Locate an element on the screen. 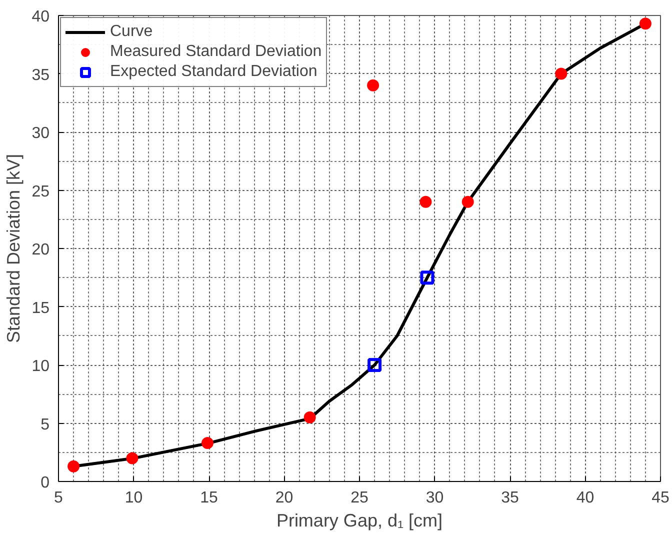 This screenshot has height=533, width=672. y-tick-label: 40 is located at coordinates (41, 17).